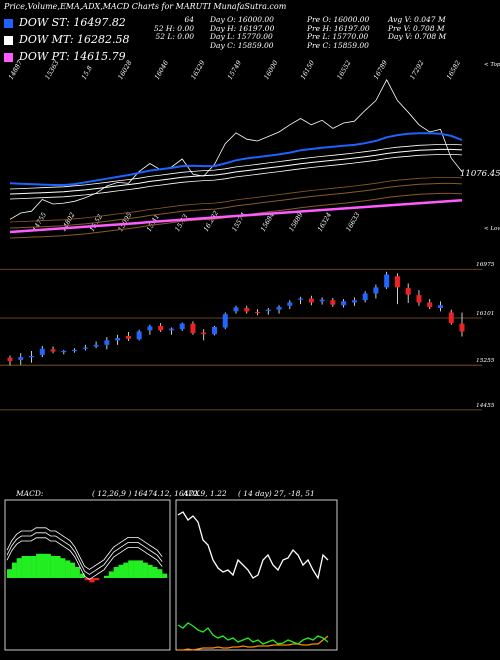 This screenshot has width=500, height=660. What do you see at coordinates (492, 229) in the screenshot?
I see `axis-lows-label: < Lows` at bounding box center [492, 229].